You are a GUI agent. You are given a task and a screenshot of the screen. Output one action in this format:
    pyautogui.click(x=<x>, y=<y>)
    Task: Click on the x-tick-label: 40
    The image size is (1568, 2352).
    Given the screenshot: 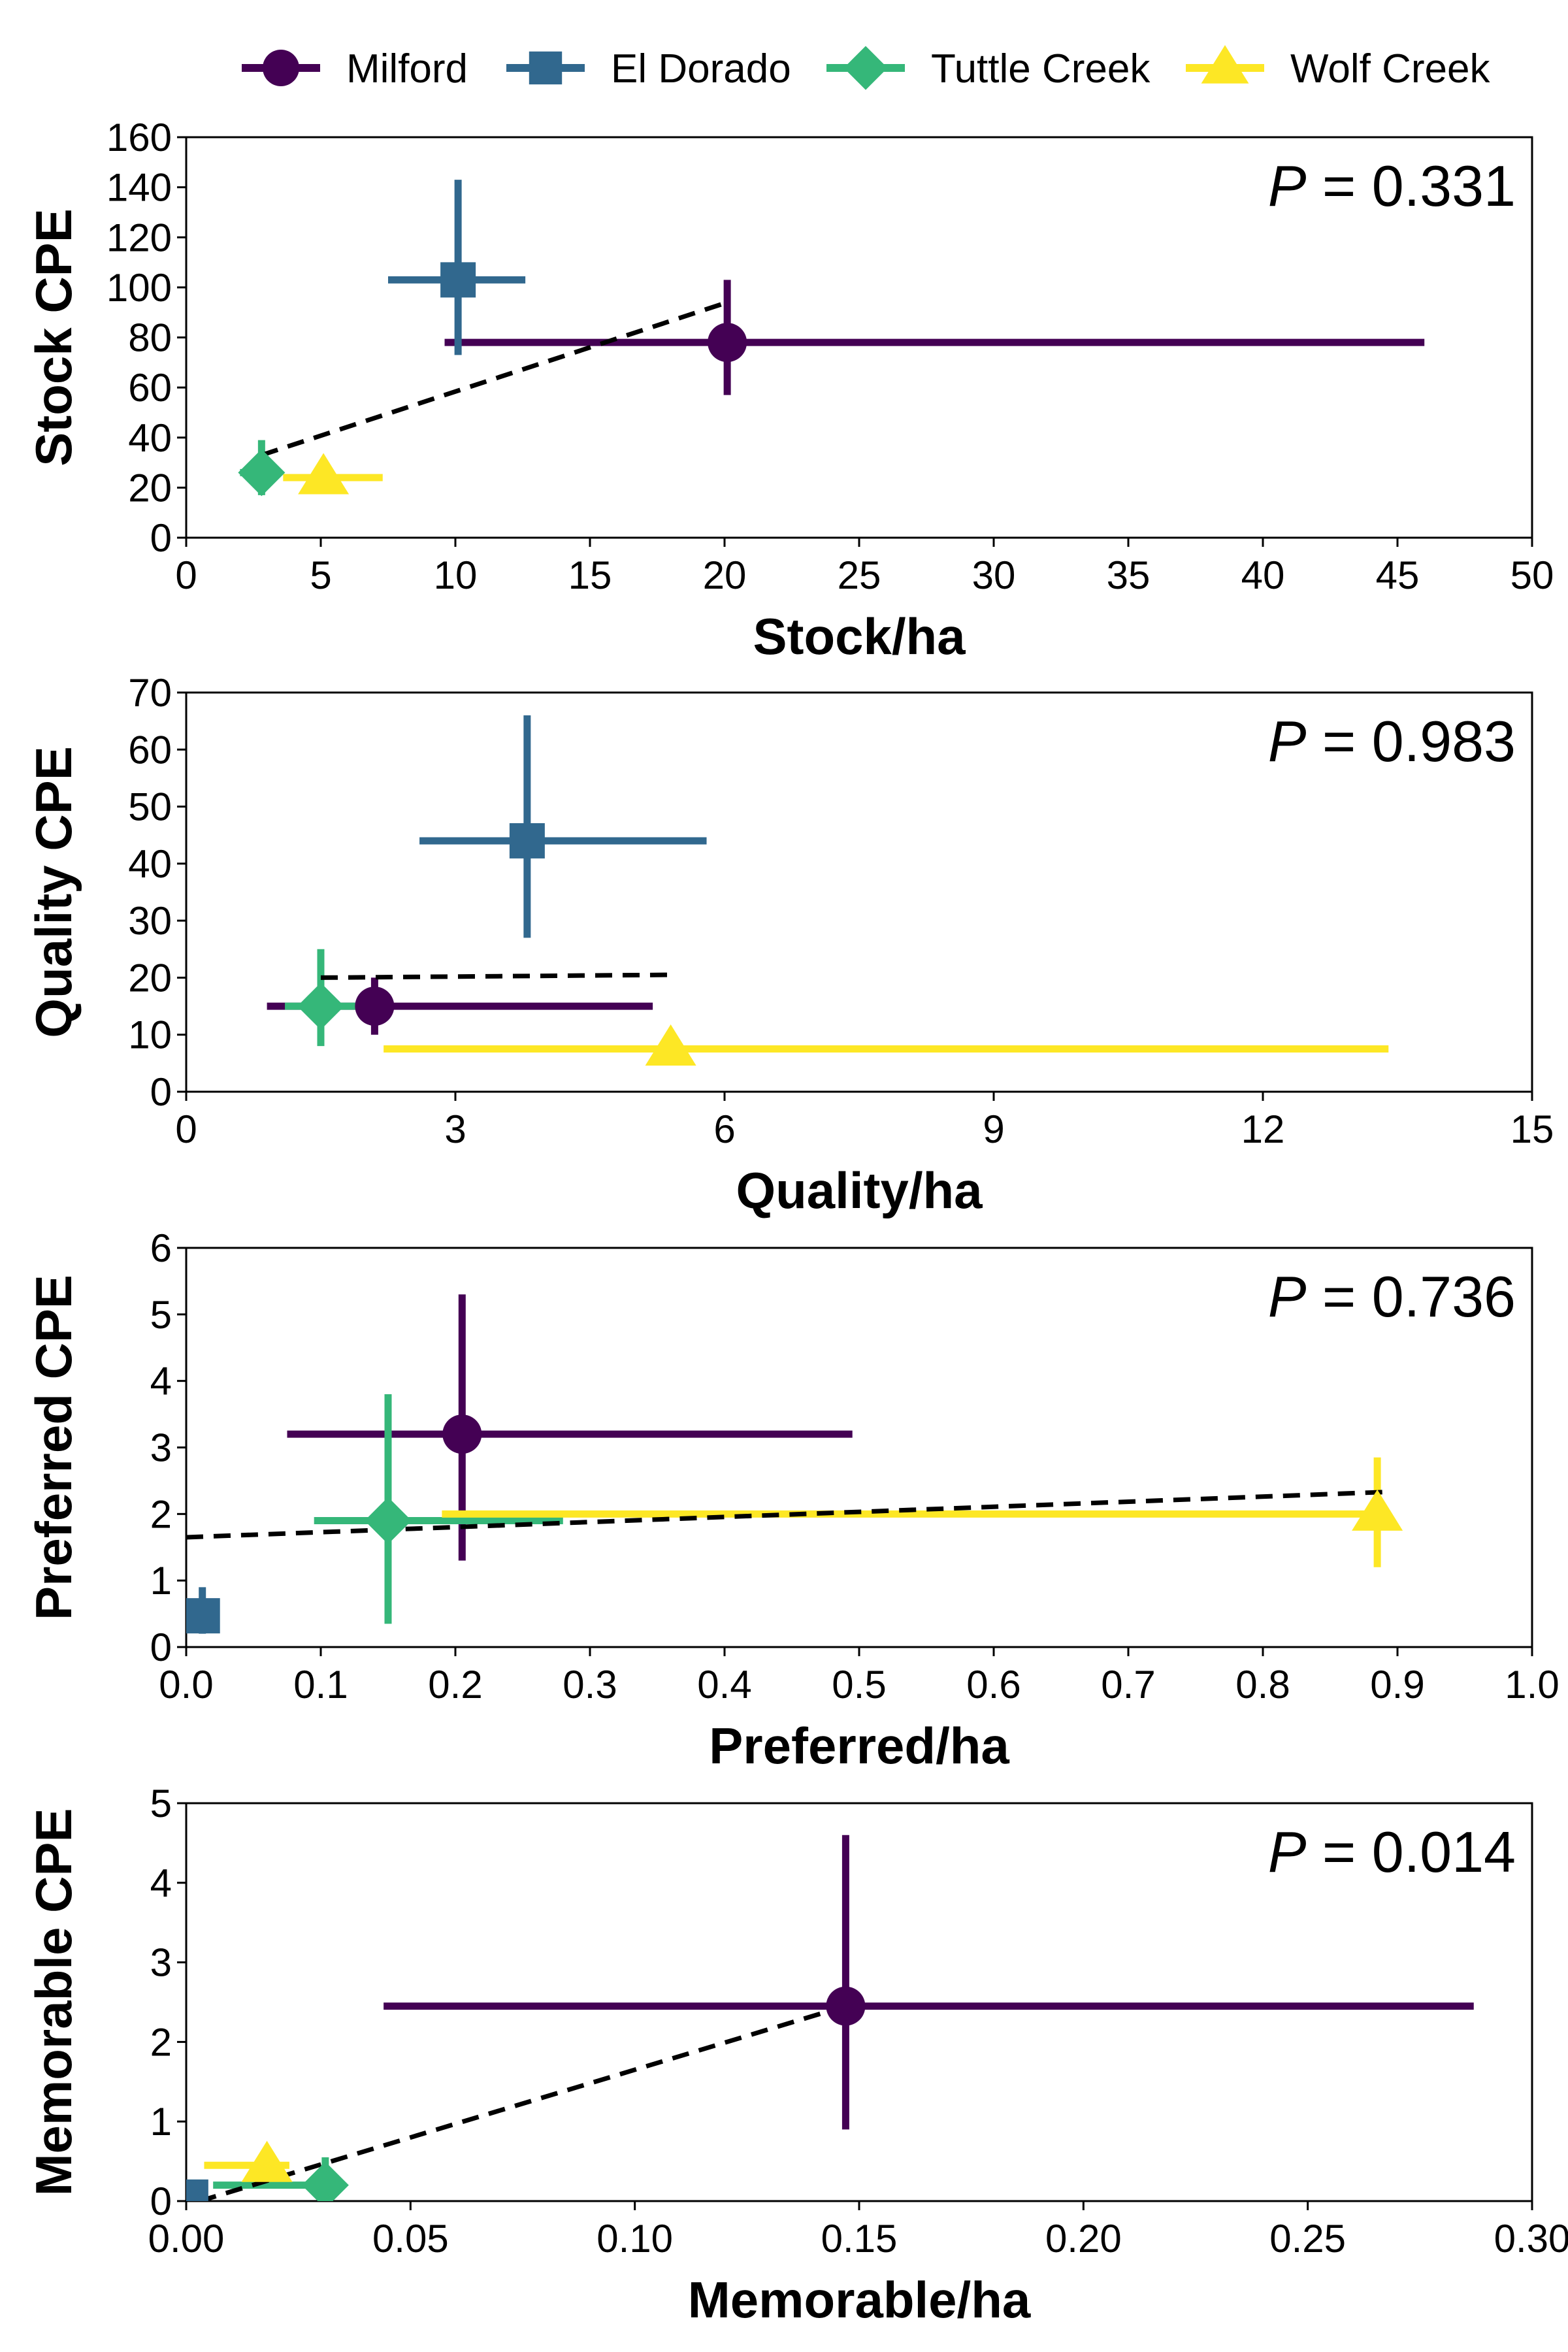 What is the action you would take?
    pyautogui.click(x=1263, y=575)
    